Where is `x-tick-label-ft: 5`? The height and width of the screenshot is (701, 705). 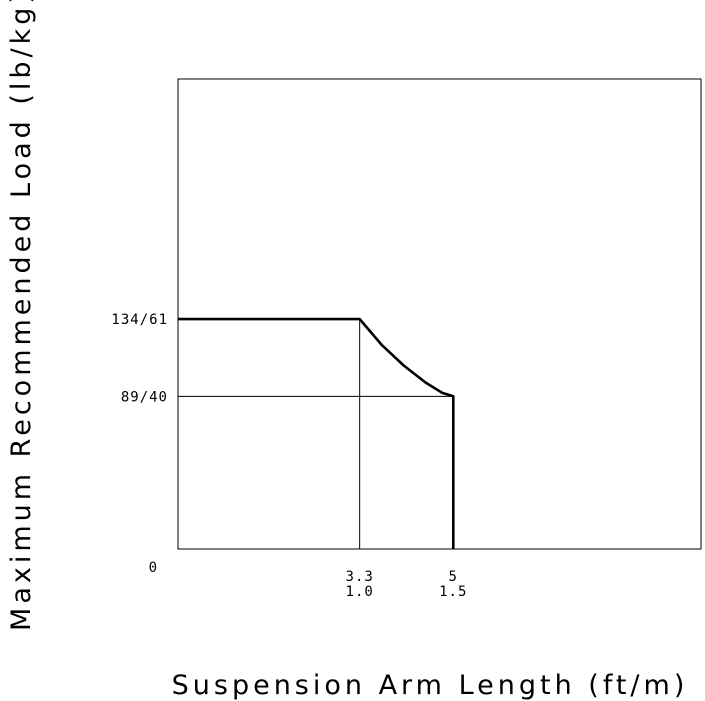 x-tick-label-ft: 5 is located at coordinates (453, 577).